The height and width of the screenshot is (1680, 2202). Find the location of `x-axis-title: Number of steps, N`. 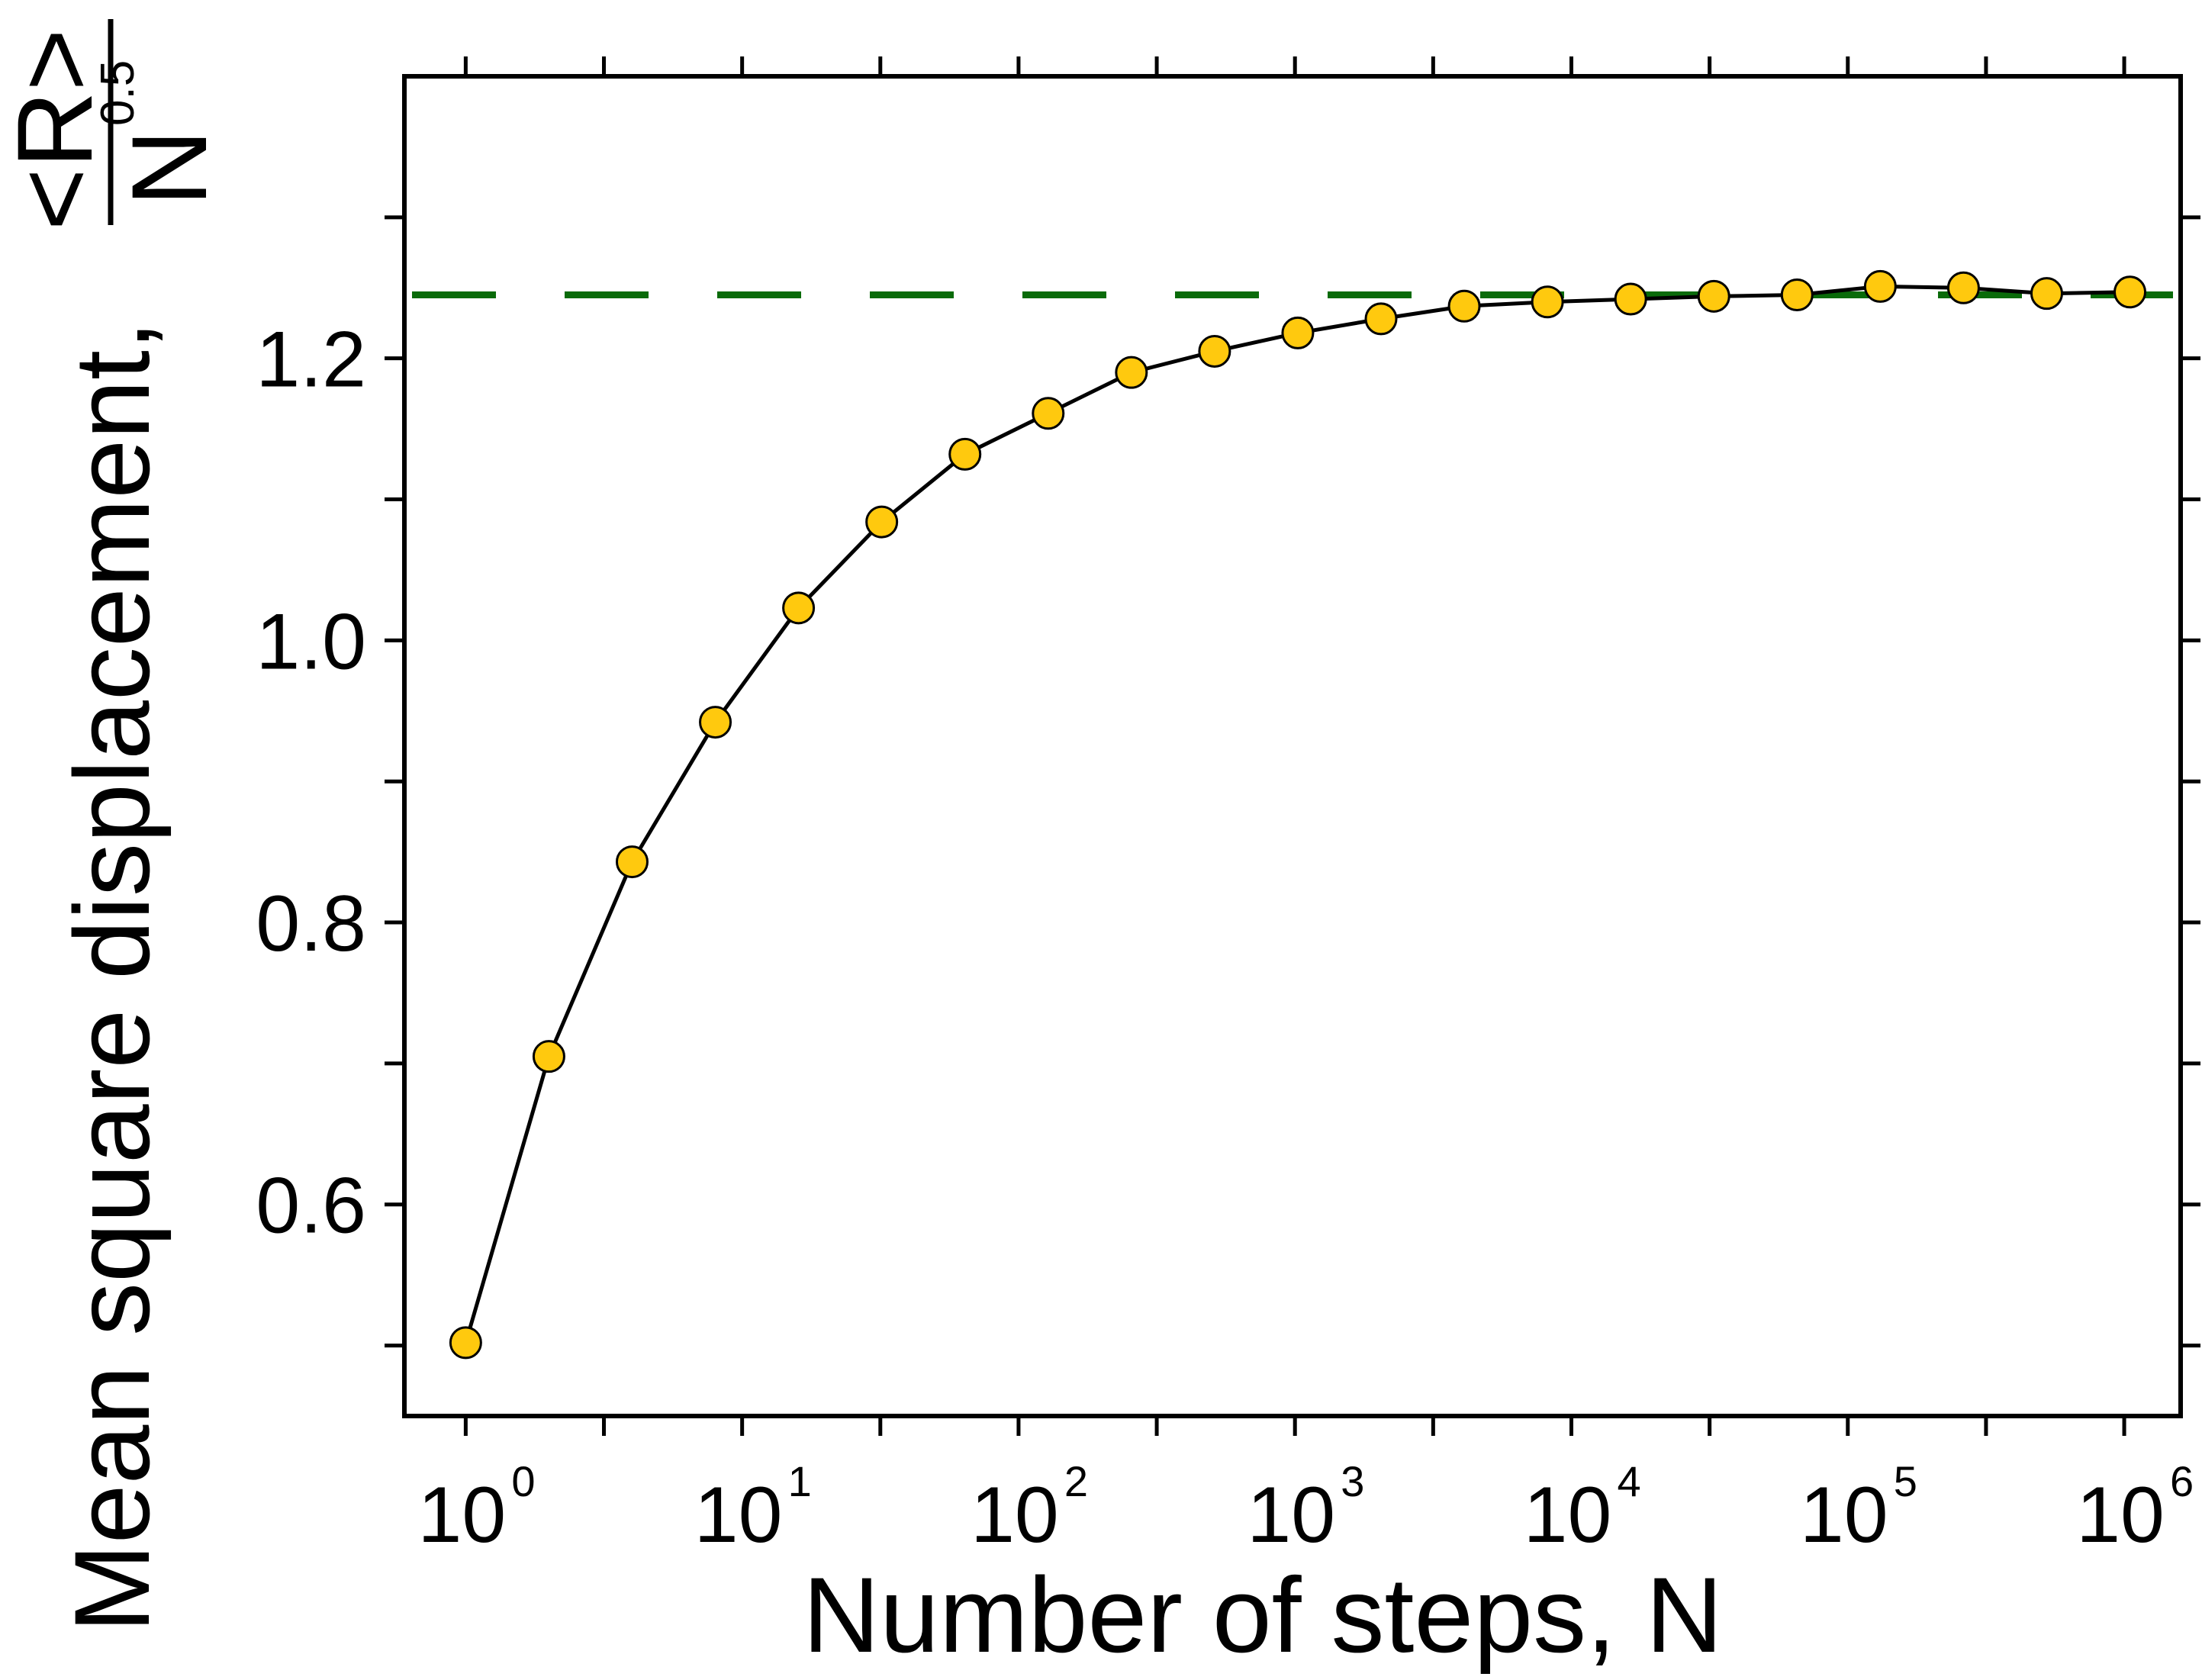

x-axis-title: Number of steps, N is located at coordinates (1263, 1615).